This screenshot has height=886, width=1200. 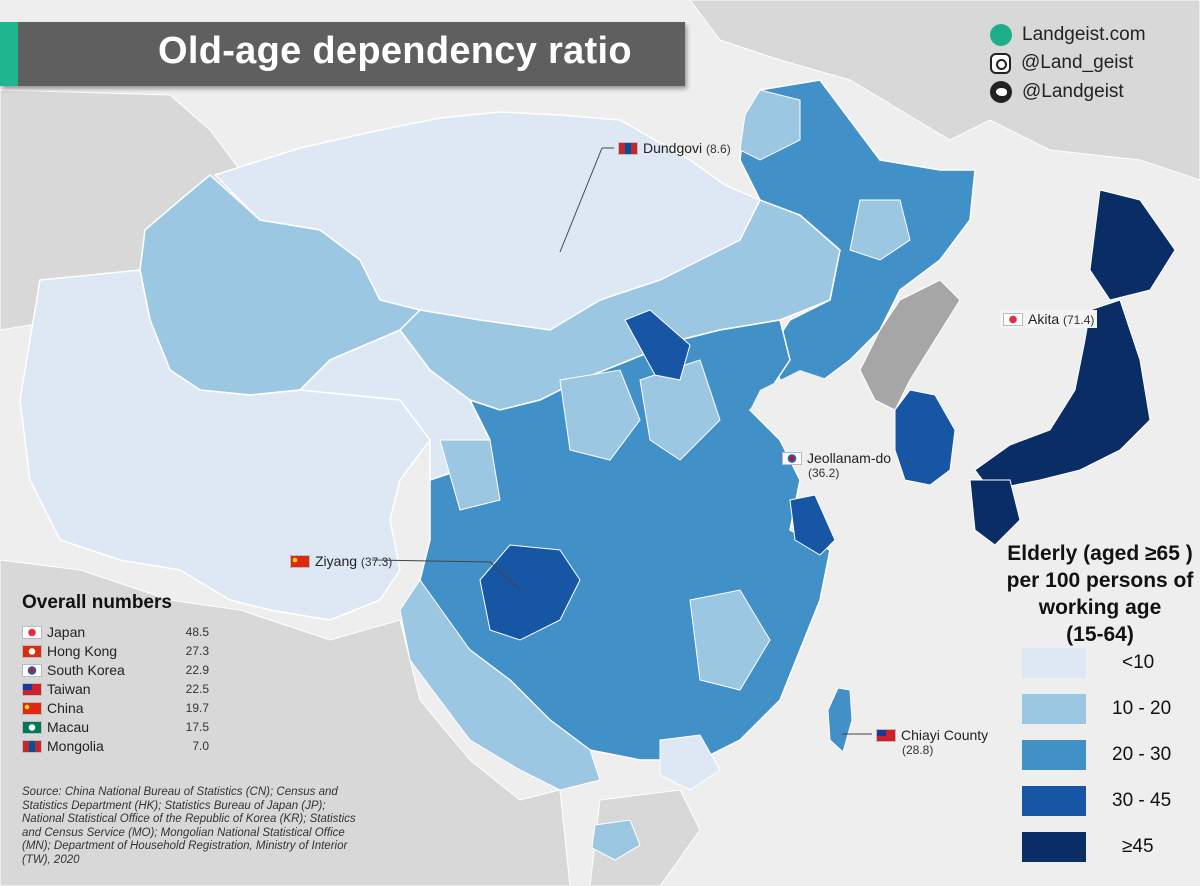 I want to click on macau-flag-icon, so click(x=32, y=727).